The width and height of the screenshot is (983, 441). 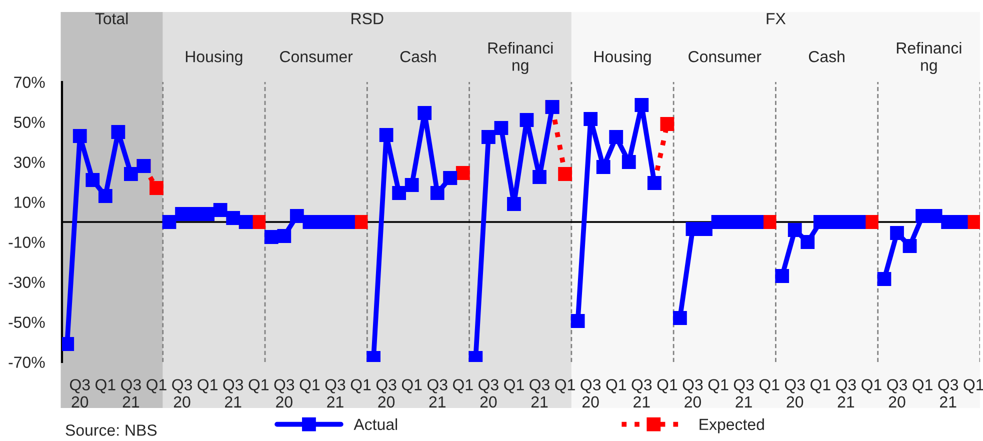 What do you see at coordinates (29, 122) in the screenshot?
I see `y-tick-label: 50%` at bounding box center [29, 122].